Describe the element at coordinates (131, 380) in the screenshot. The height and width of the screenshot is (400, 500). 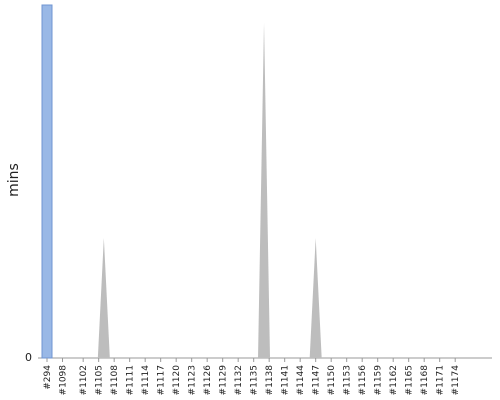
I see `x-tick-label: #1111` at that location.